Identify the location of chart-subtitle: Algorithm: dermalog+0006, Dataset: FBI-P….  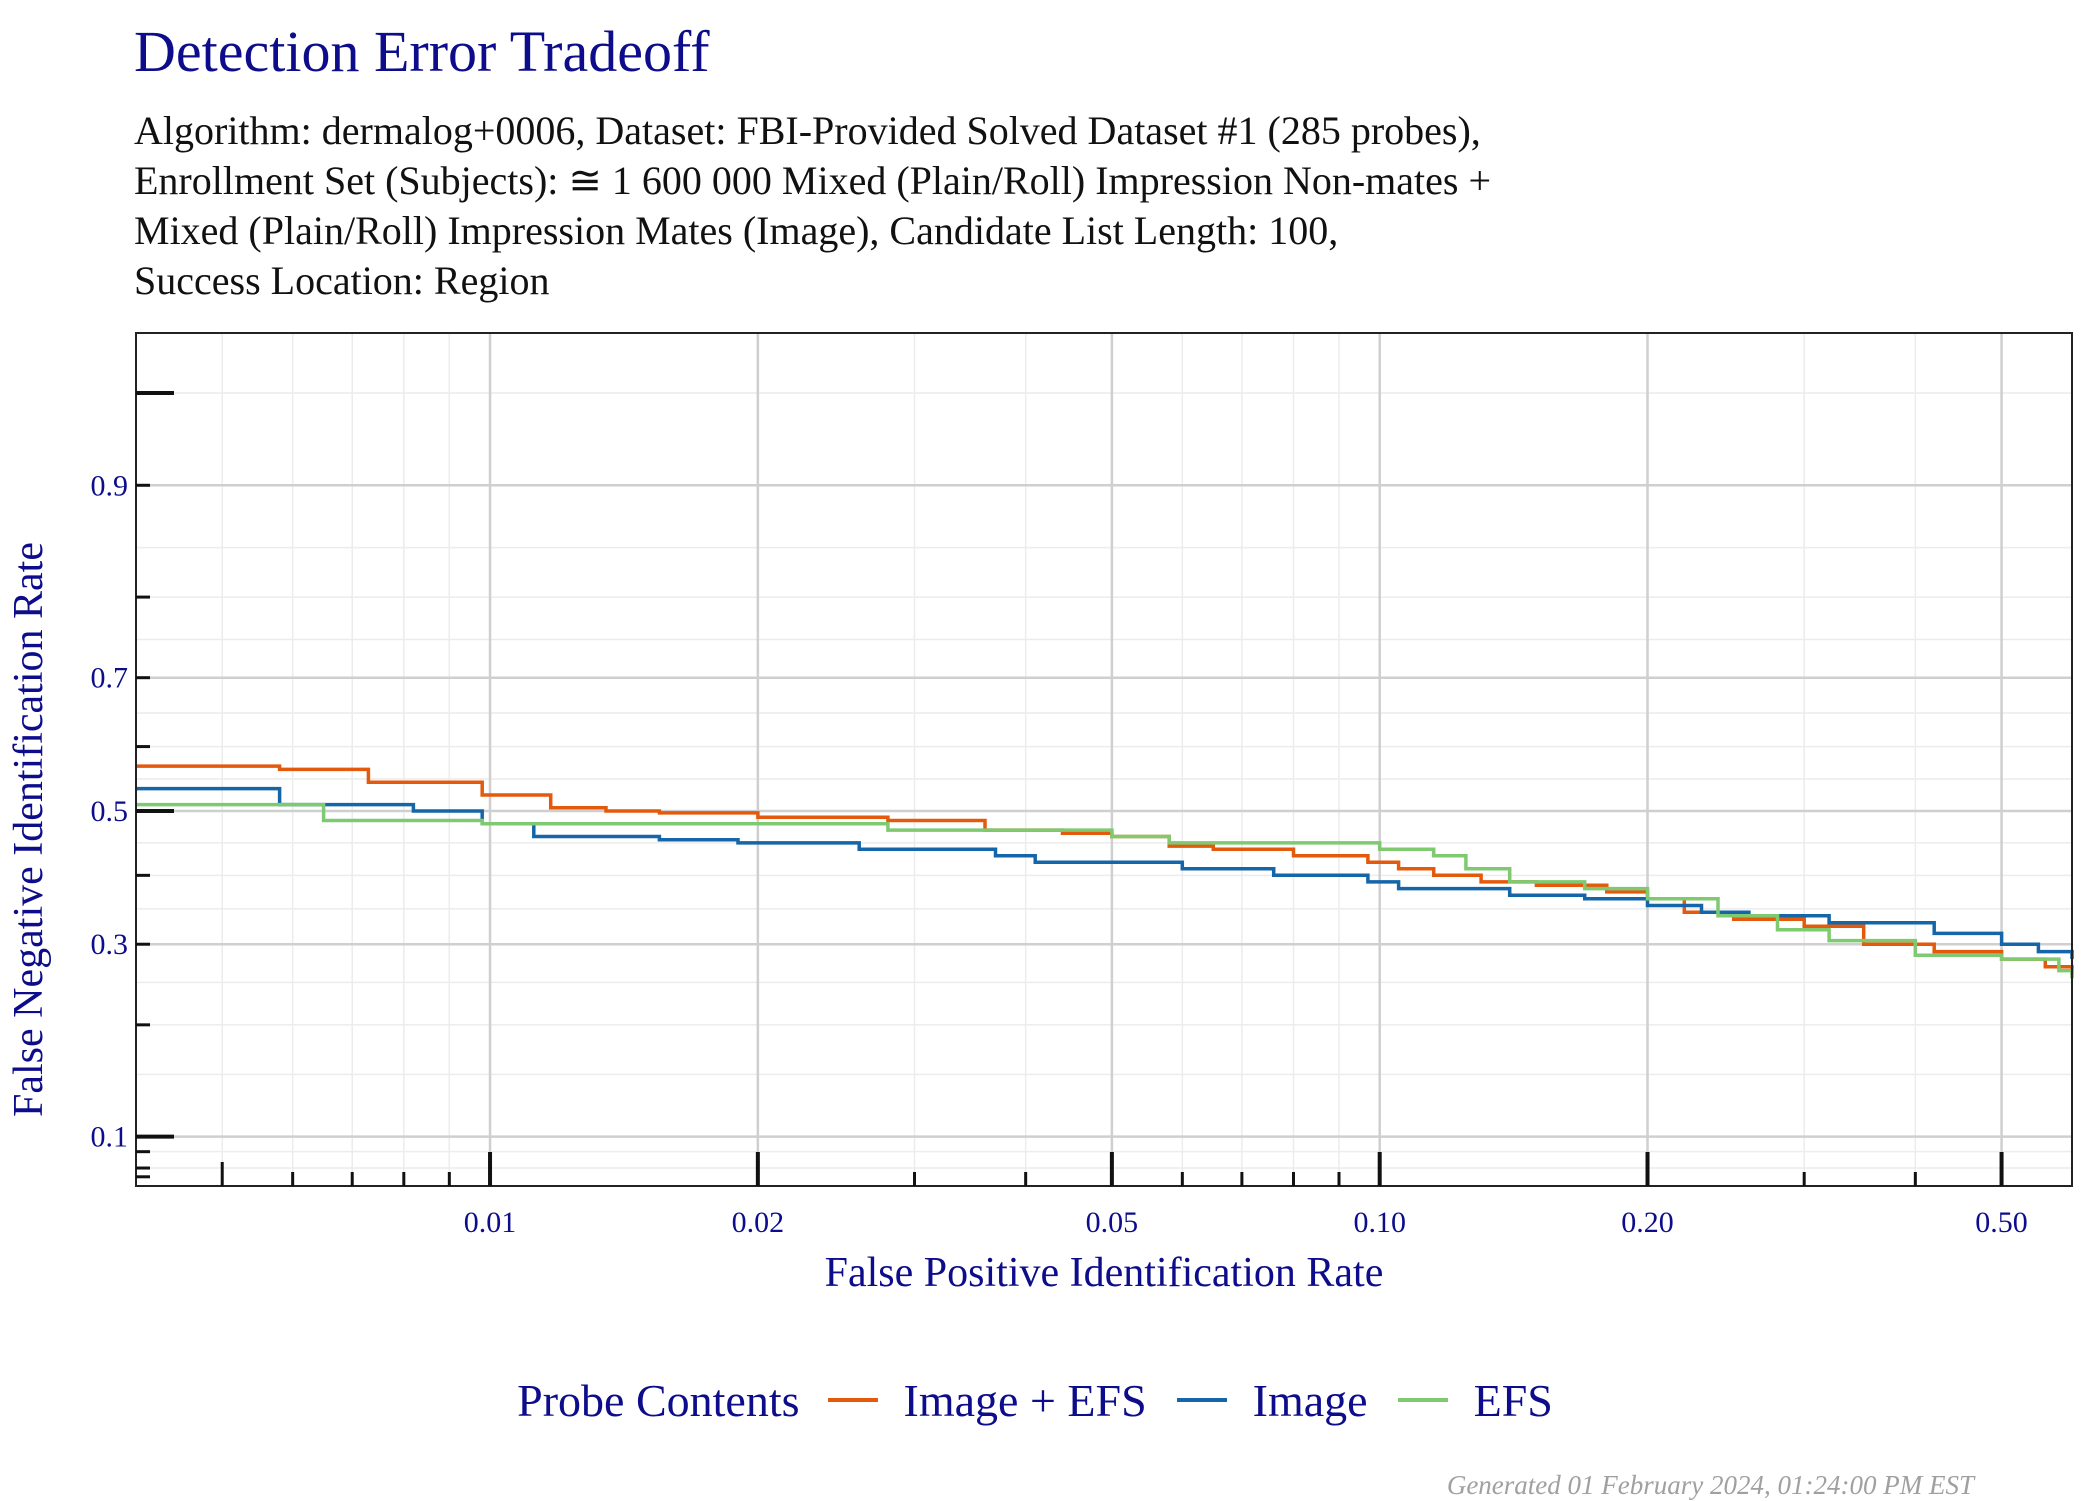
(812, 206).